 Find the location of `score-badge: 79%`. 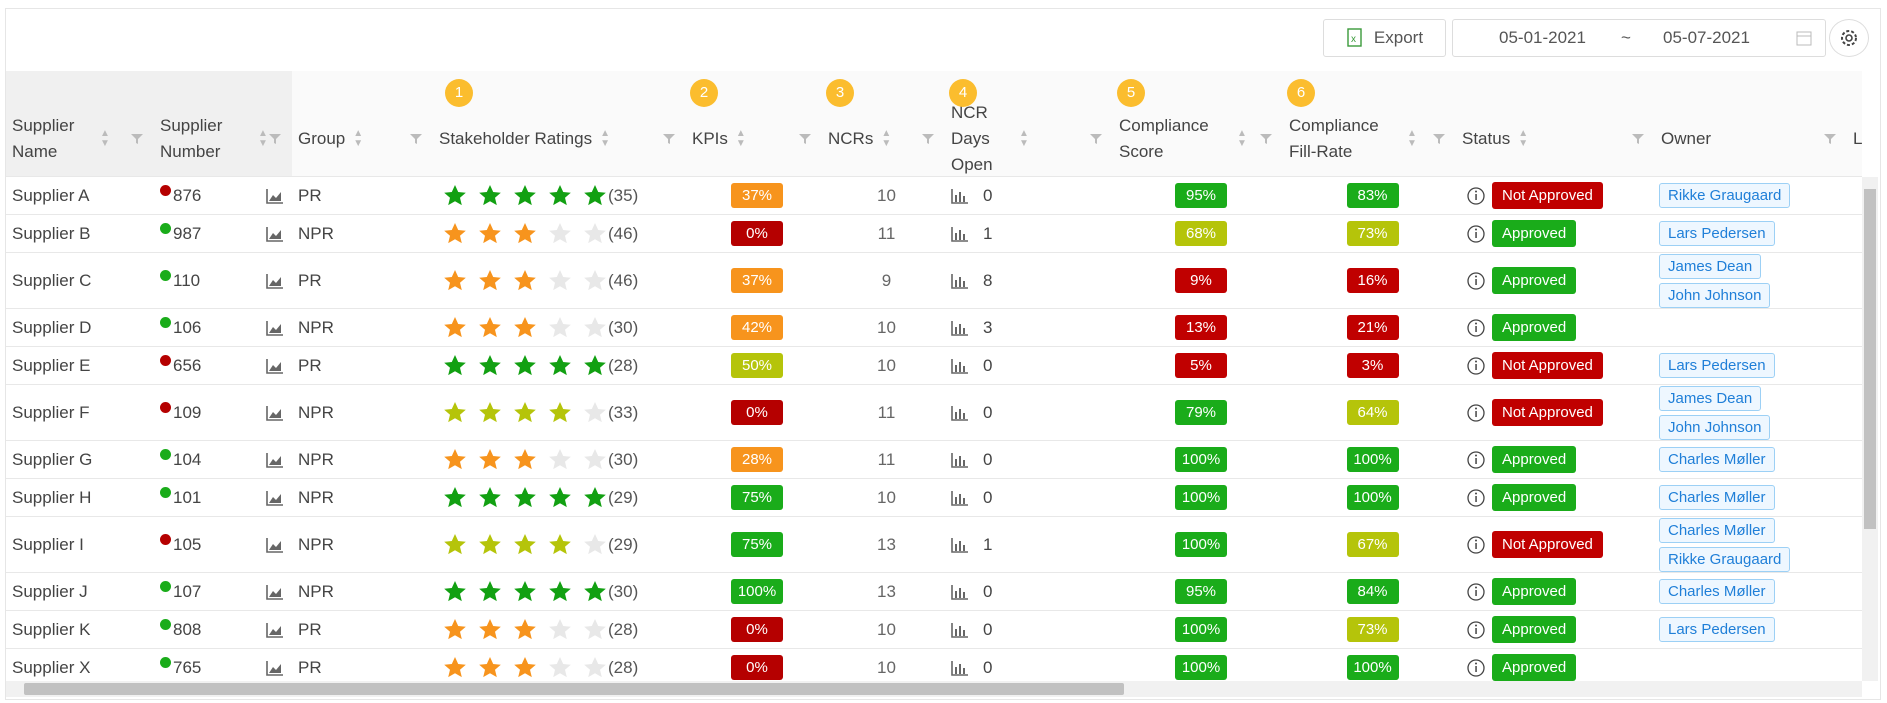

score-badge: 79% is located at coordinates (1201, 412).